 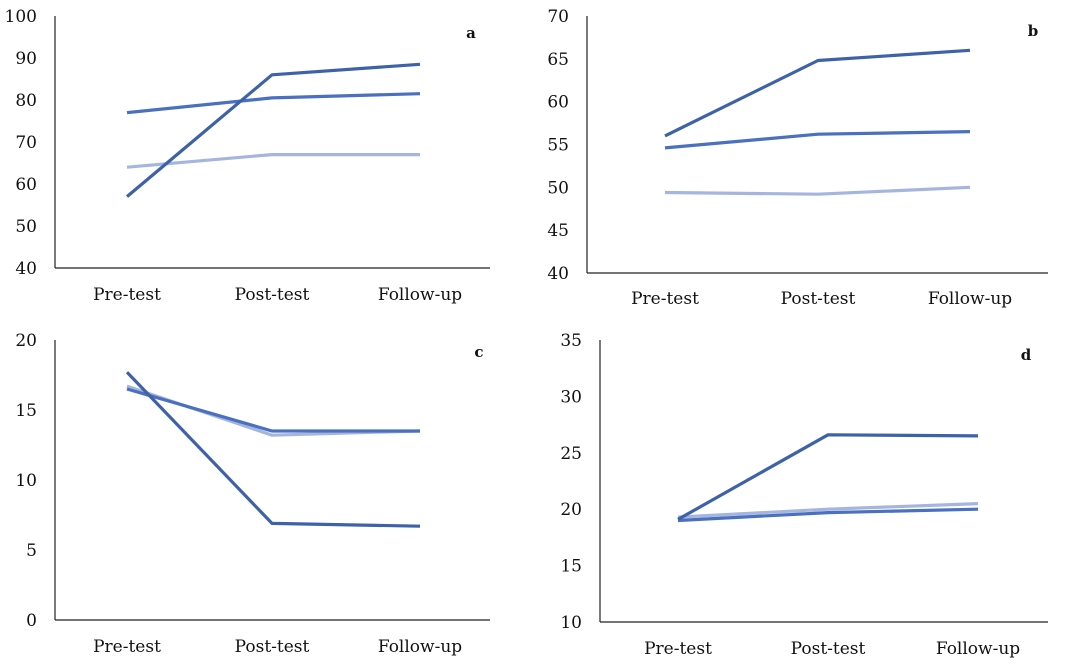 What do you see at coordinates (31, 621) in the screenshot?
I see `y-tick-label: 0` at bounding box center [31, 621].